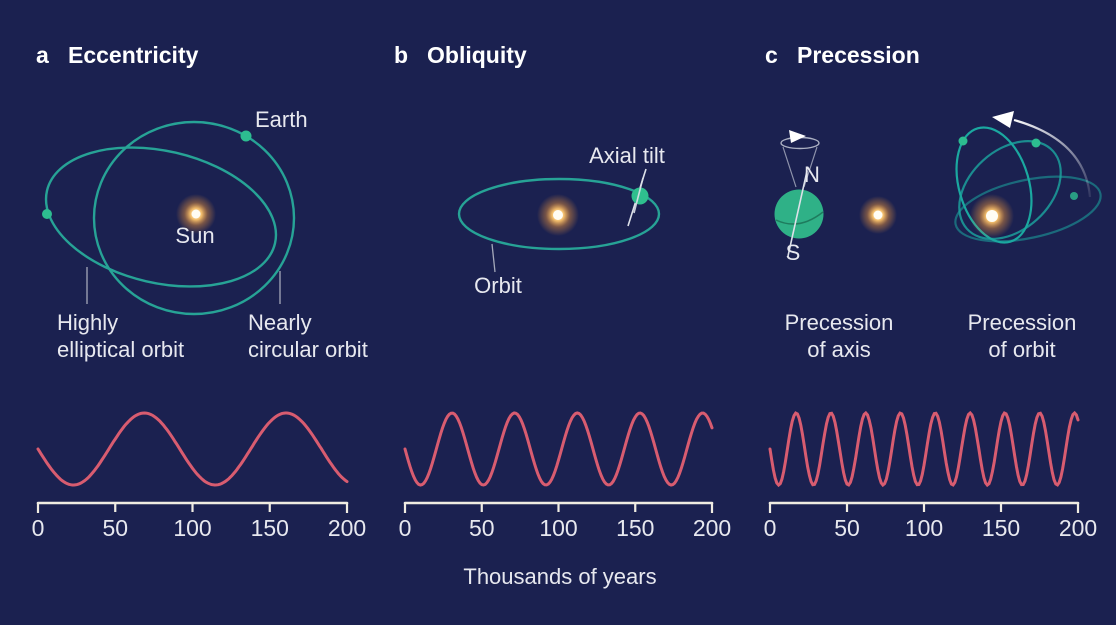 This screenshot has height=625, width=1116. I want to click on panel-c-title: Precession, so click(858, 55).